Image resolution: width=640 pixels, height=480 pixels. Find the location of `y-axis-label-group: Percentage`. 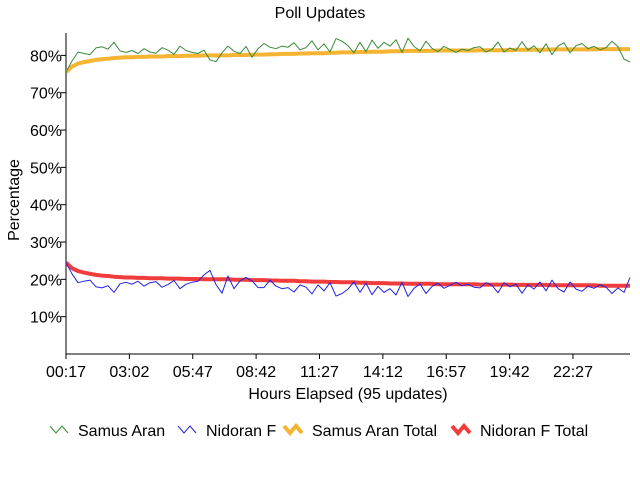

y-axis-label-group: Percentage is located at coordinates (14, 200).